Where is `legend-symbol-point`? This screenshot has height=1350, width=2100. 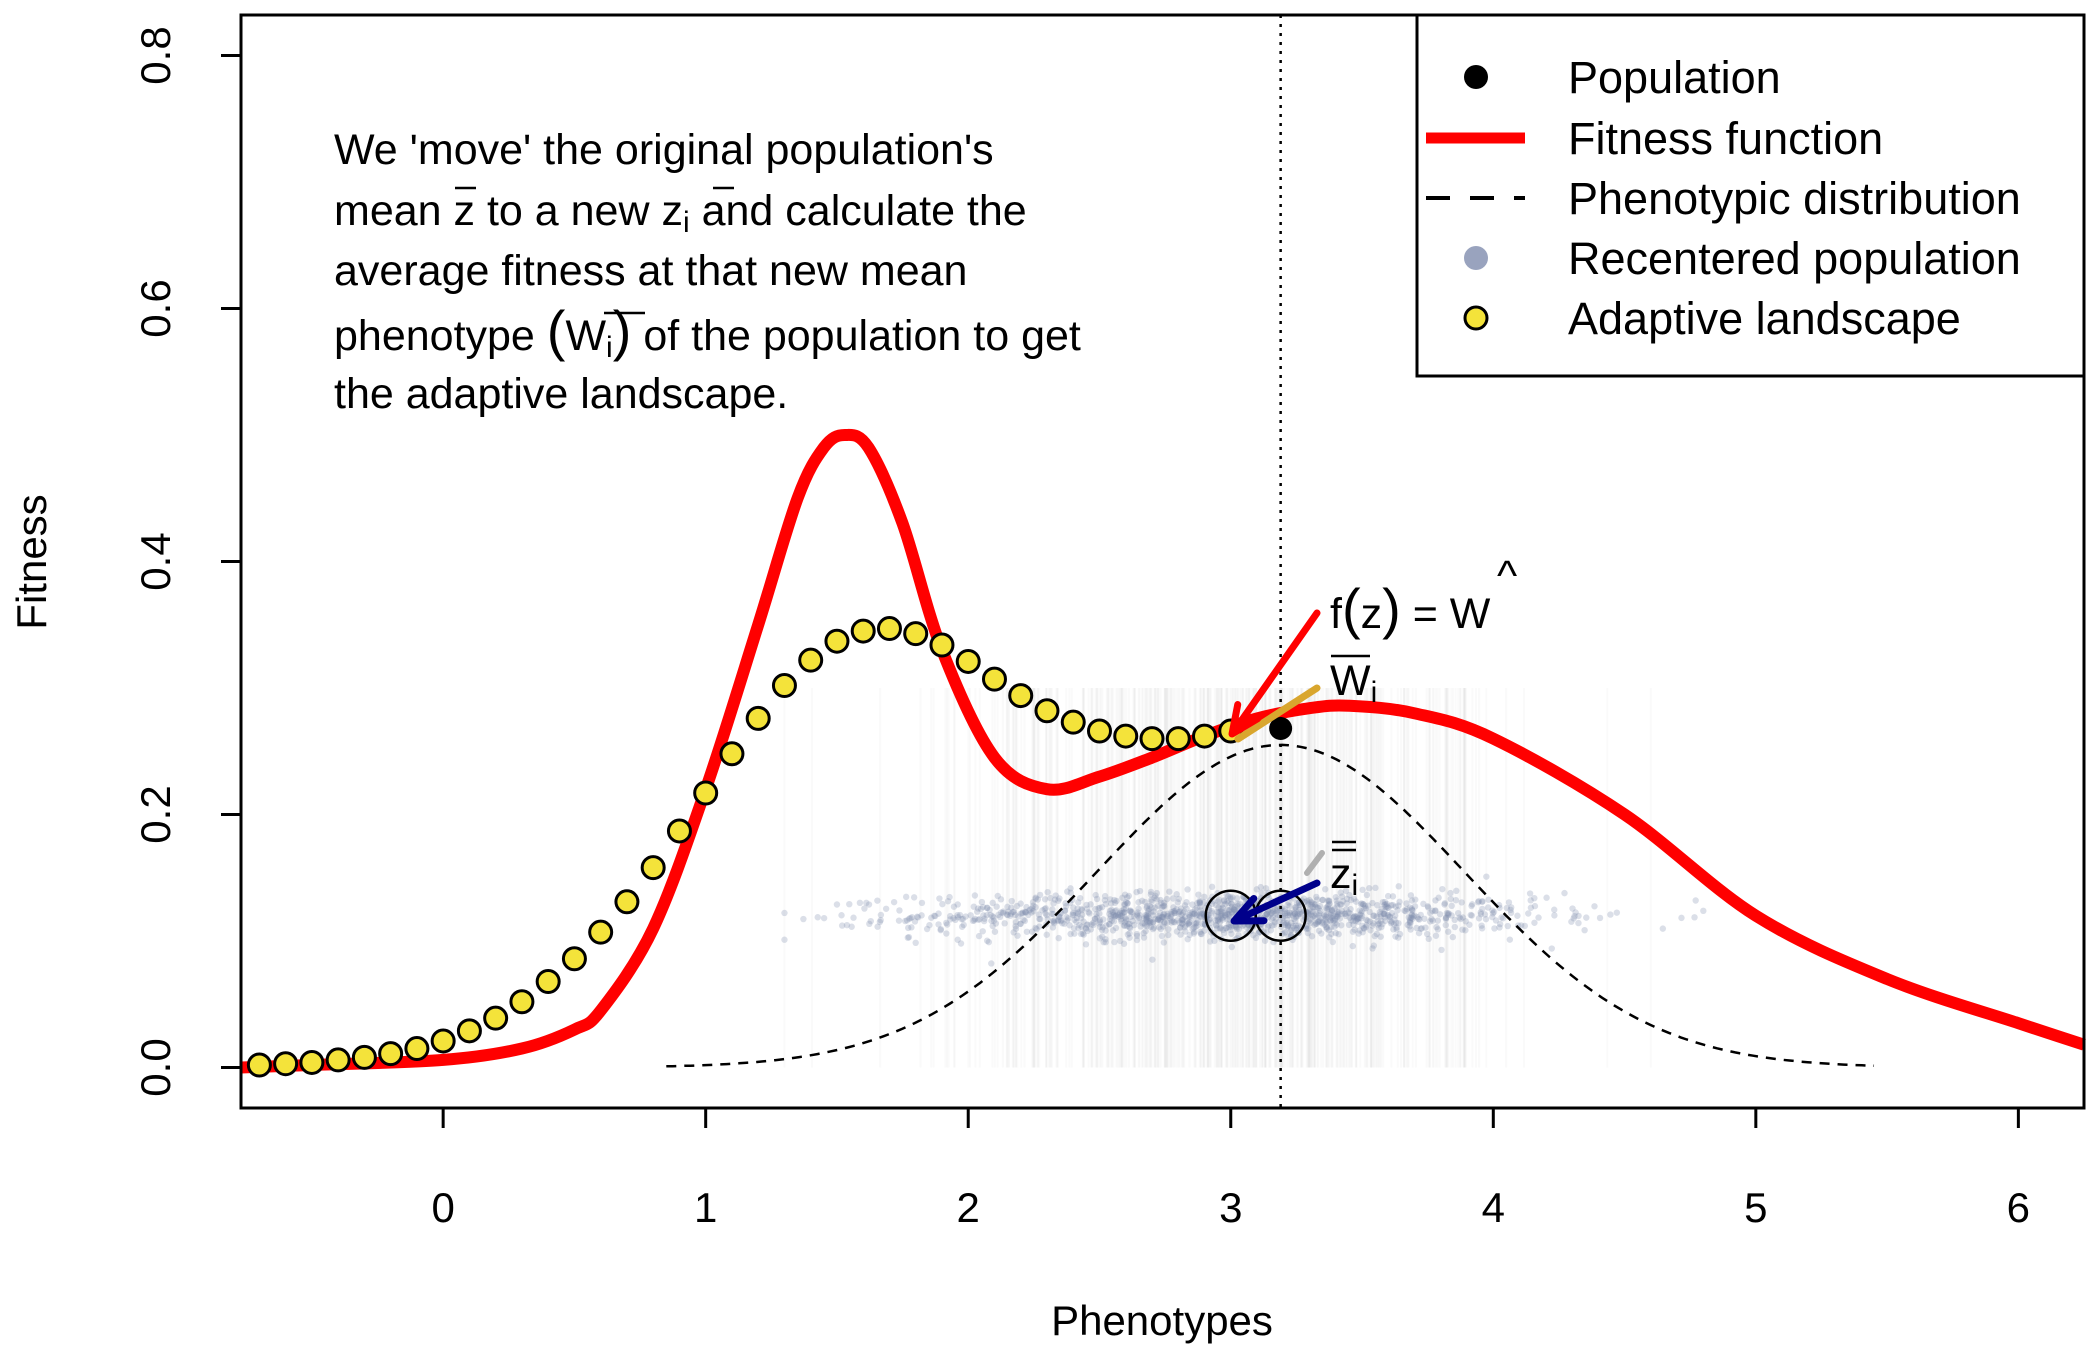 legend-symbol-point is located at coordinates (1476, 318).